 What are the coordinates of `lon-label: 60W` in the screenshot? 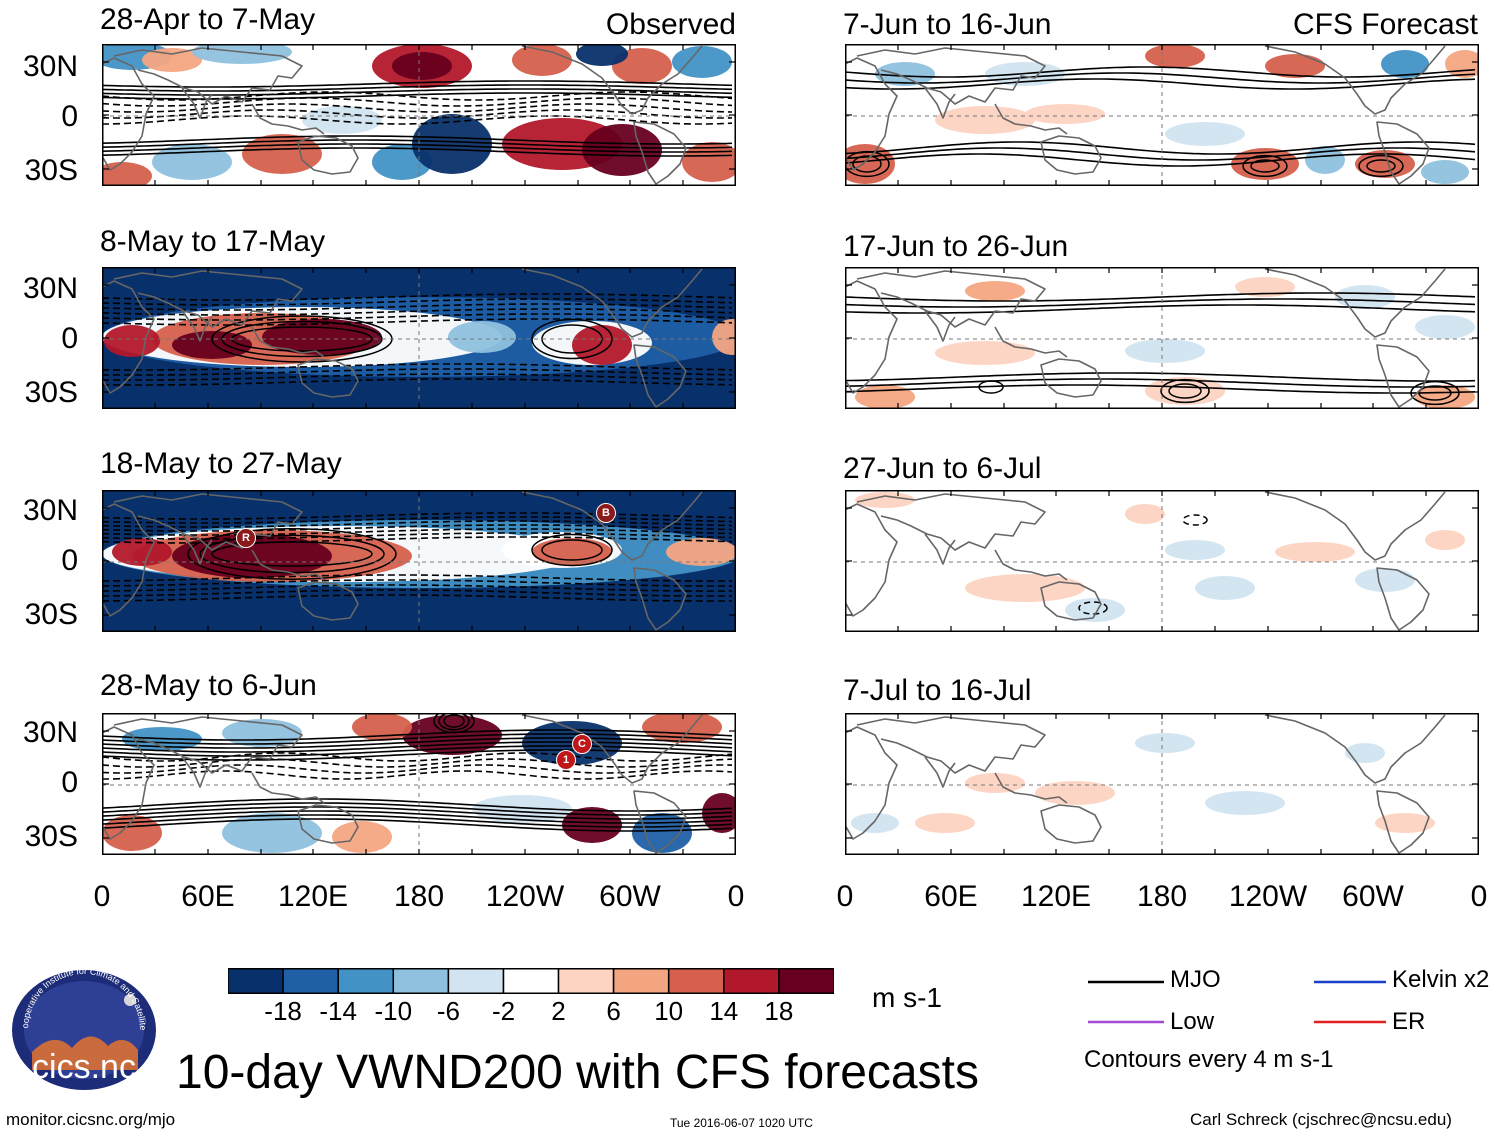 It's located at (1373, 896).